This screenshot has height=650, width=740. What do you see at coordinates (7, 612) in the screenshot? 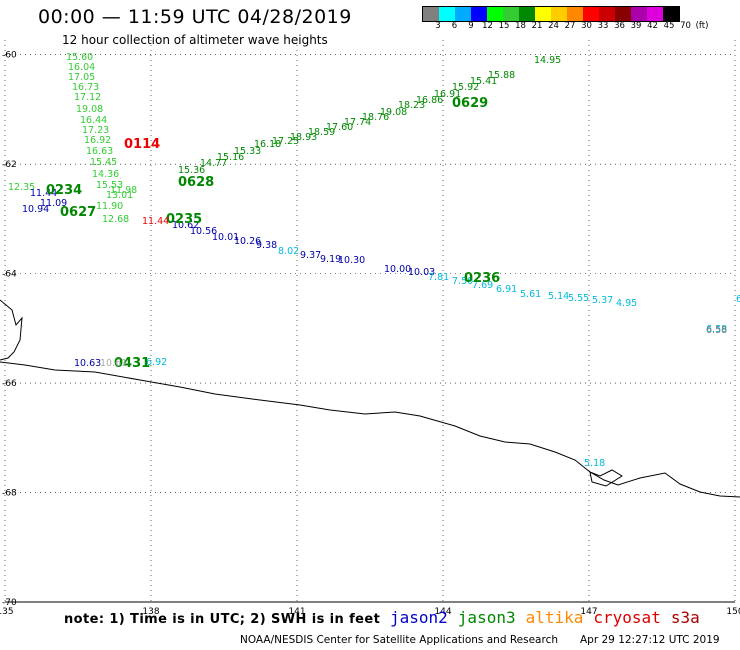
I see `longitude-tick-label: 135` at bounding box center [7, 612].